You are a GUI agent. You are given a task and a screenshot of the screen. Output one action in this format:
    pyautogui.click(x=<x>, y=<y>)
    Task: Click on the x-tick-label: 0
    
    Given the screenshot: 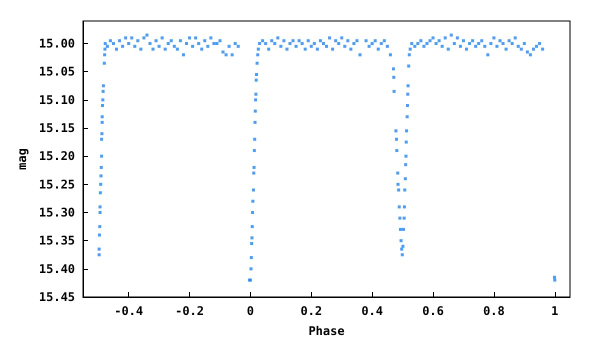 What is the action you would take?
    pyautogui.click(x=250, y=311)
    